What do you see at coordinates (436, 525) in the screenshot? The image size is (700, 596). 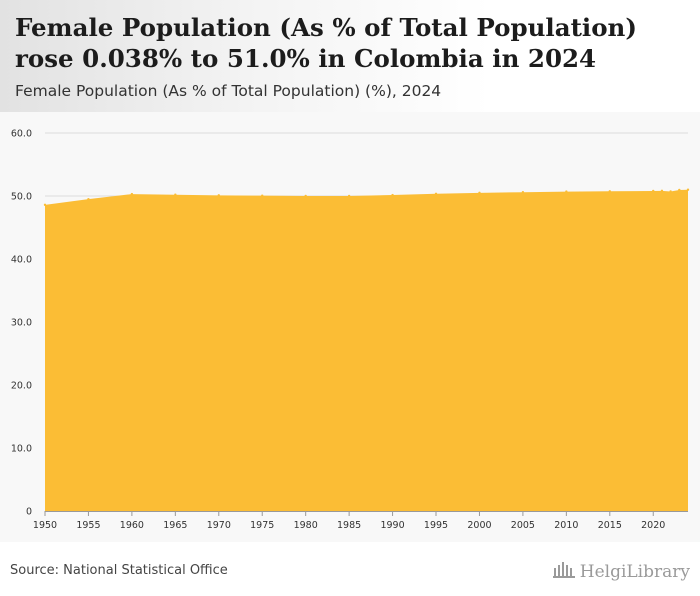 I see `x-tick-label: 1995` at bounding box center [436, 525].